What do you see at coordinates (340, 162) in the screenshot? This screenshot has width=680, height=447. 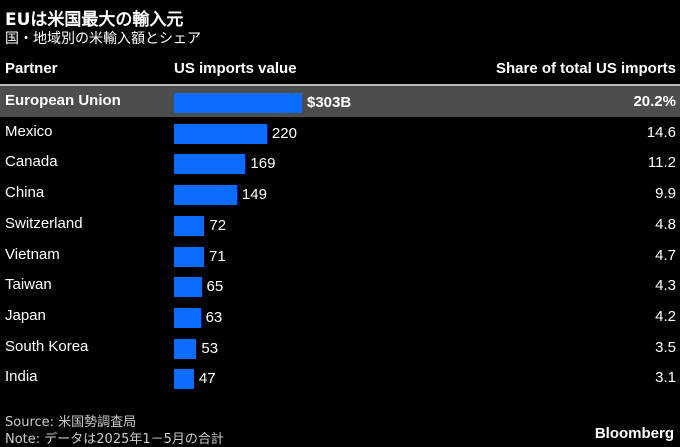 I see `table-row: Canada 169 11.2` at bounding box center [340, 162].